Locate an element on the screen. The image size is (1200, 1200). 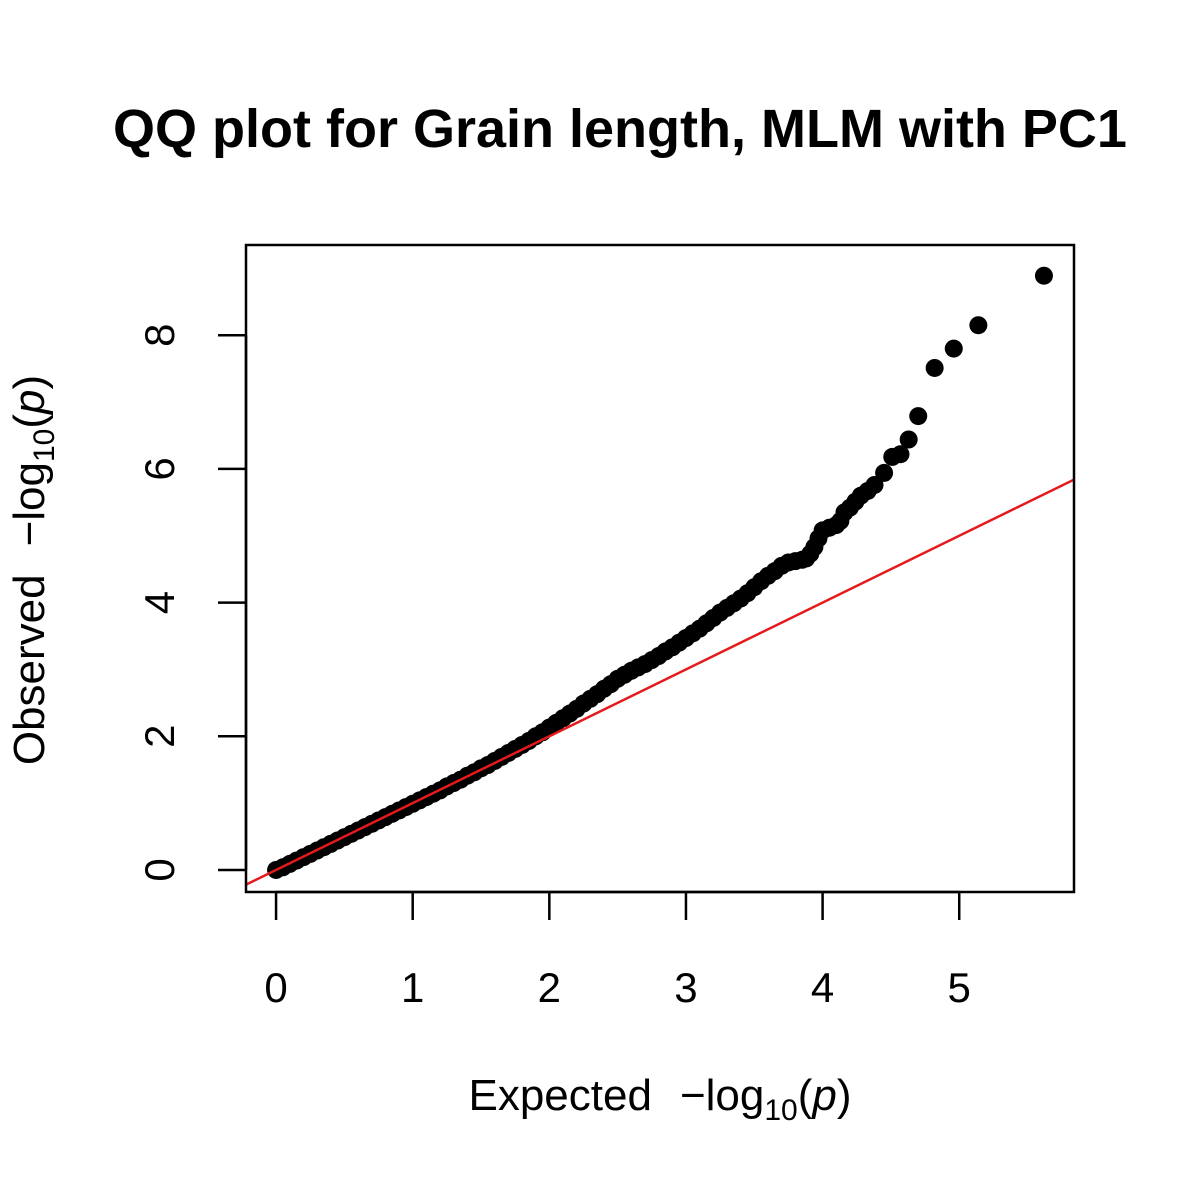
x-axis: 0 1 2 3 4 5 is located at coordinates (617, 950).